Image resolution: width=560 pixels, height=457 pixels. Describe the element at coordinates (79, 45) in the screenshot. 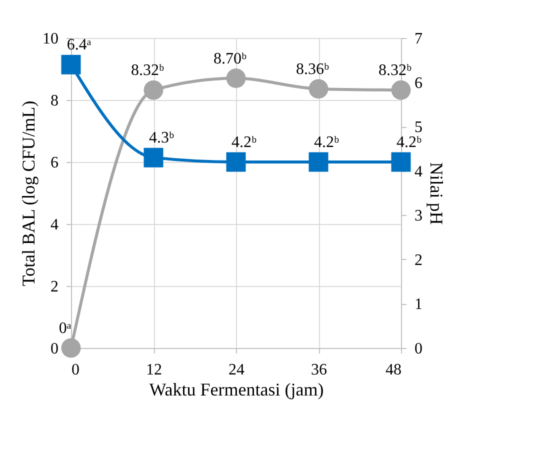

I see `data-label: 6.4ᵃ` at that location.